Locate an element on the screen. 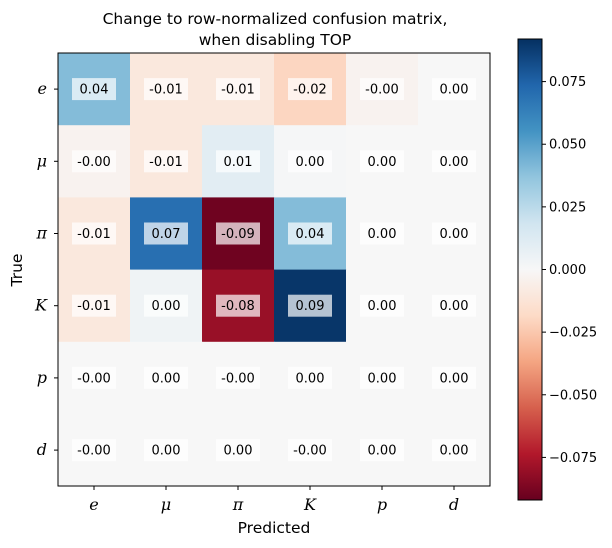 The width and height of the screenshot is (612, 548). cell-label-3-5: 0.00 is located at coordinates (454, 305).